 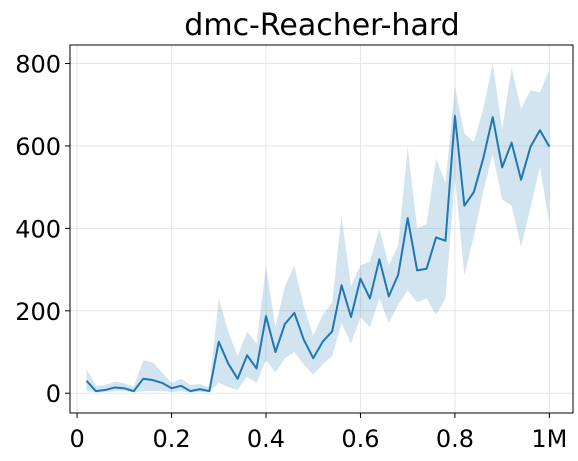 What do you see at coordinates (360, 439) in the screenshot?
I see `x-tick-label: 0.6` at bounding box center [360, 439].